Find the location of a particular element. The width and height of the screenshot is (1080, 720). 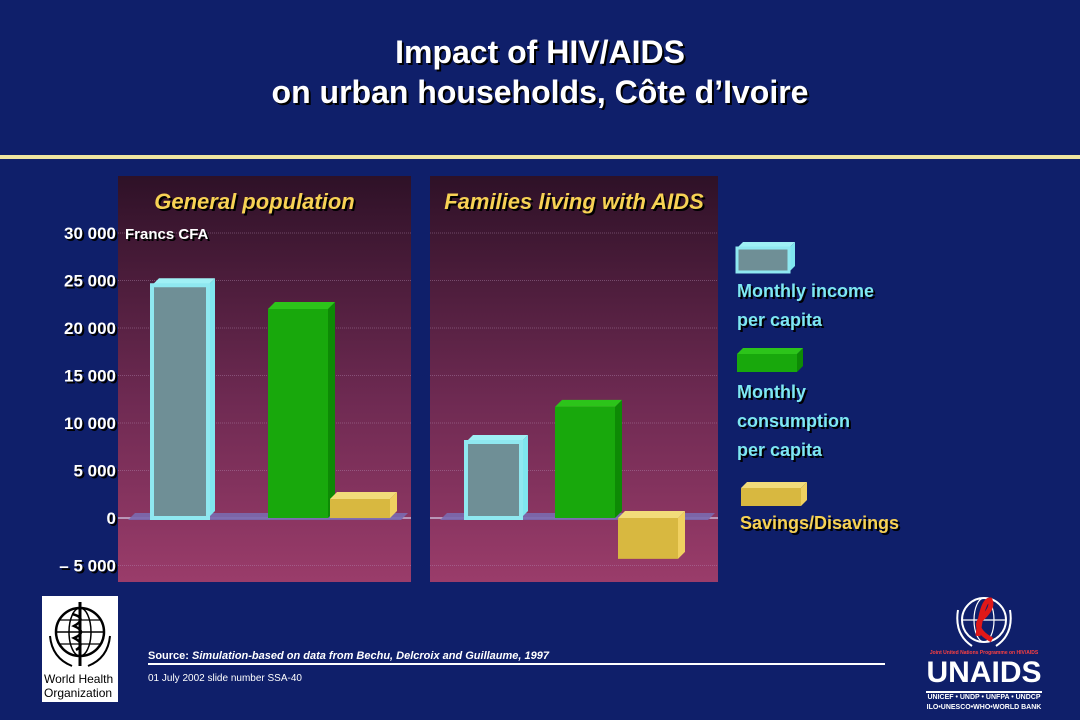

y-tick-label: 30 000 is located at coordinates (90, 233).